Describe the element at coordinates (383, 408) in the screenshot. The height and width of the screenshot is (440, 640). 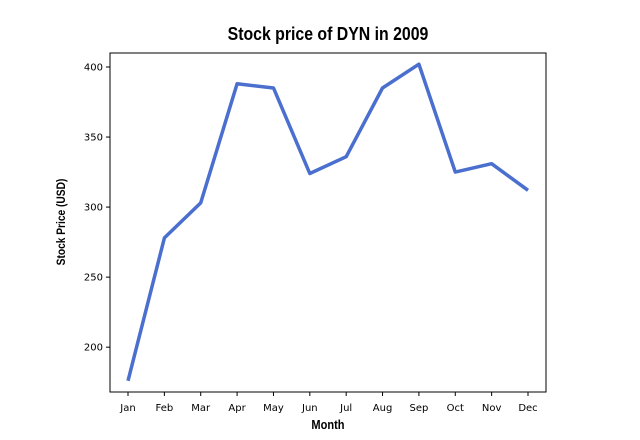
I see `x-tick-label: Aug` at that location.